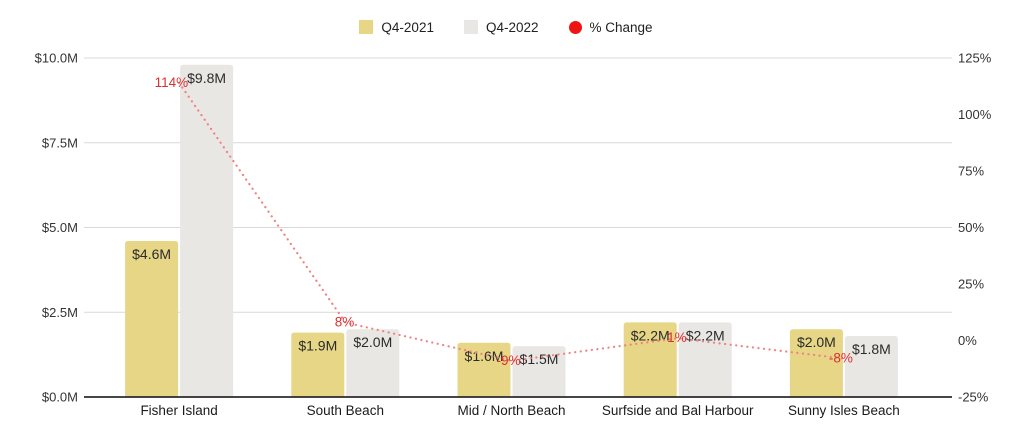 This screenshot has width=1012, height=439. Describe the element at coordinates (575, 27) in the screenshot. I see `legend-dot-icon` at that location.